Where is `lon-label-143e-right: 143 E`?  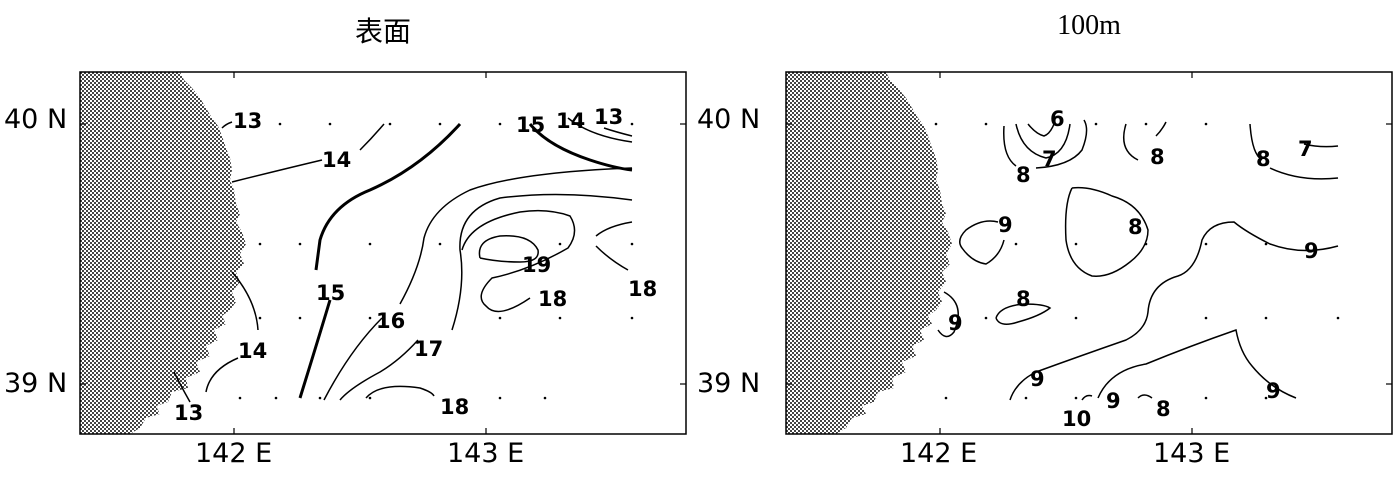
lon-label-143e-right: 143 E is located at coordinates (1192, 453).